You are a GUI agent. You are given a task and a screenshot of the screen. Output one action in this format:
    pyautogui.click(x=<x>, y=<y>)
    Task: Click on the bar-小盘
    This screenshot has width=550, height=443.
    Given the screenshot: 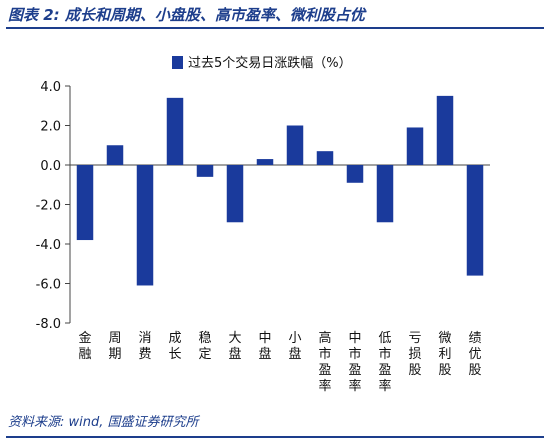 What is the action you would take?
    pyautogui.click(x=295, y=145)
    